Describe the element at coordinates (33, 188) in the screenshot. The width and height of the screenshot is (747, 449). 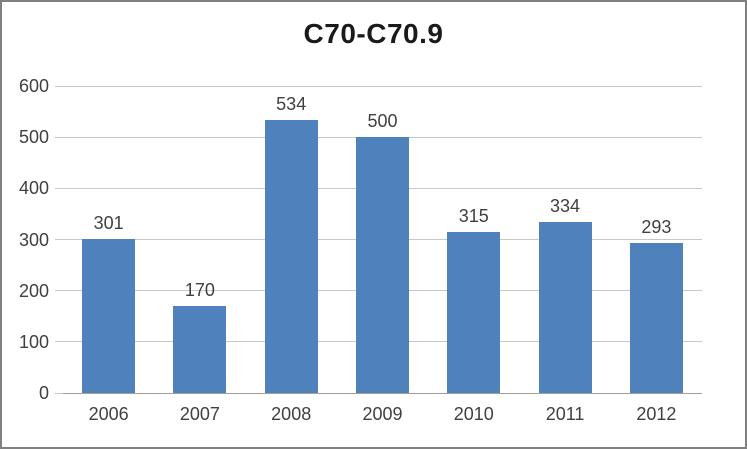
I see `y-tick-label: 400` at that location.